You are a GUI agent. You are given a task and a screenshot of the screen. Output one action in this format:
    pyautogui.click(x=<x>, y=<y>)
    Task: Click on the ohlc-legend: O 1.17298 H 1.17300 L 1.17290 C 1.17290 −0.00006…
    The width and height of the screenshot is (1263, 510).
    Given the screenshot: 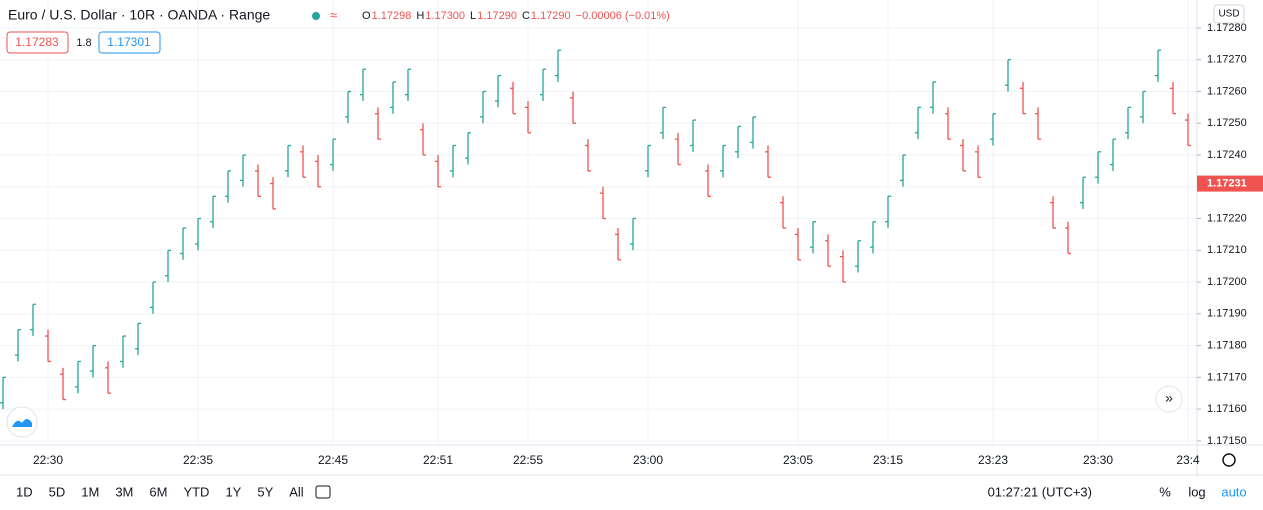 What is the action you would take?
    pyautogui.click(x=516, y=16)
    